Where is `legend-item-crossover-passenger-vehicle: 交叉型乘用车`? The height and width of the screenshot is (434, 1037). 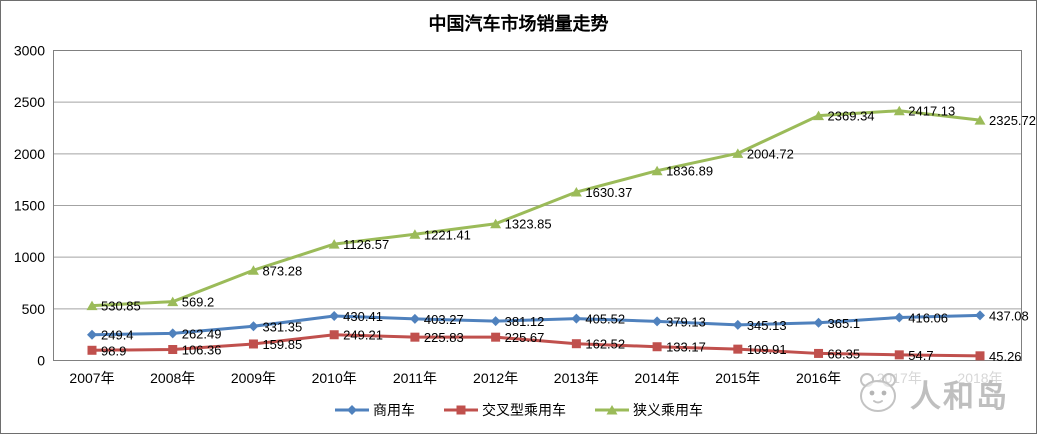
legend-item-crossover-passenger-vehicle: 交叉型乘用车 is located at coordinates (504, 410).